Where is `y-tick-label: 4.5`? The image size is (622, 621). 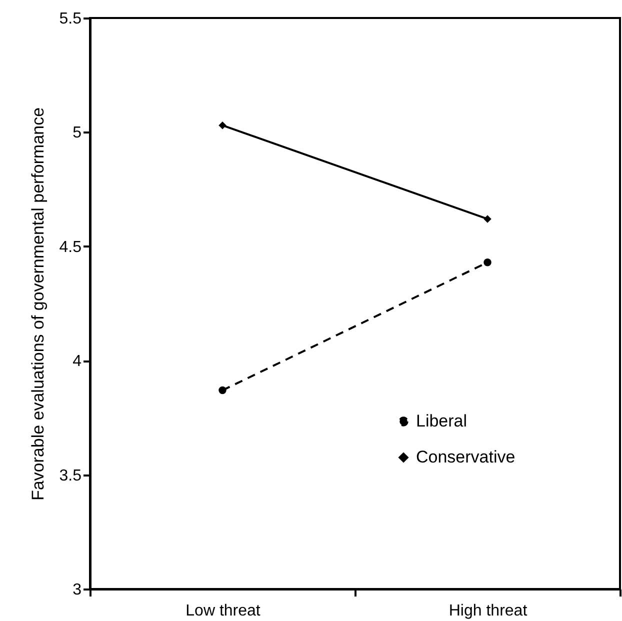
y-tick-label: 4.5 is located at coordinates (70, 247).